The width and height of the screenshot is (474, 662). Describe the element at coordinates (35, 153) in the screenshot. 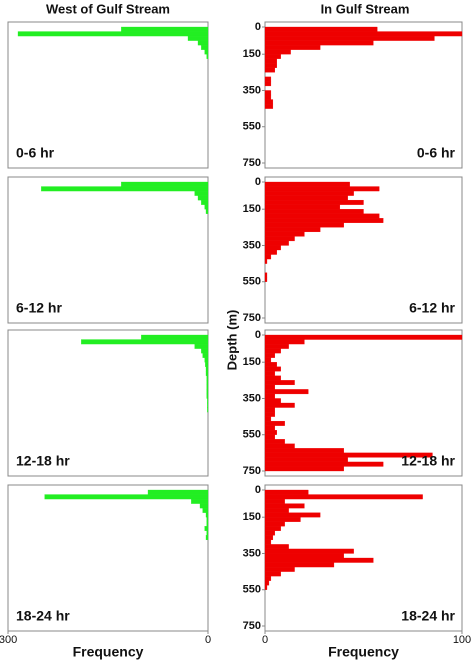

I see `panel-label: 0-6 hr` at that location.